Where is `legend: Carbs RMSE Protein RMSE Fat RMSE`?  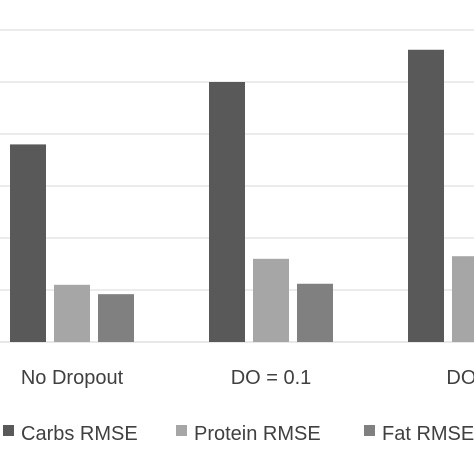 legend: Carbs RMSE Protein RMSE Fat RMSE is located at coordinates (238, 434).